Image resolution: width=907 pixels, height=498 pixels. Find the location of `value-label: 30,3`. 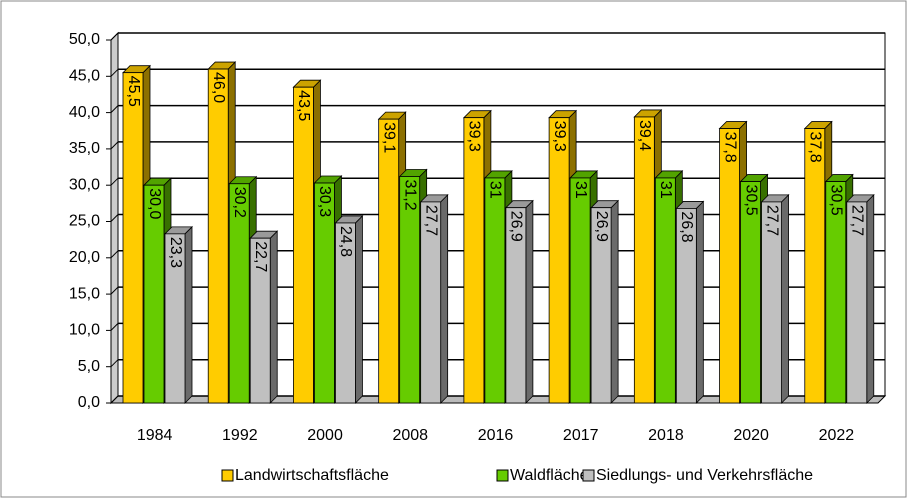

value-label: 30,3 is located at coordinates (324, 201).